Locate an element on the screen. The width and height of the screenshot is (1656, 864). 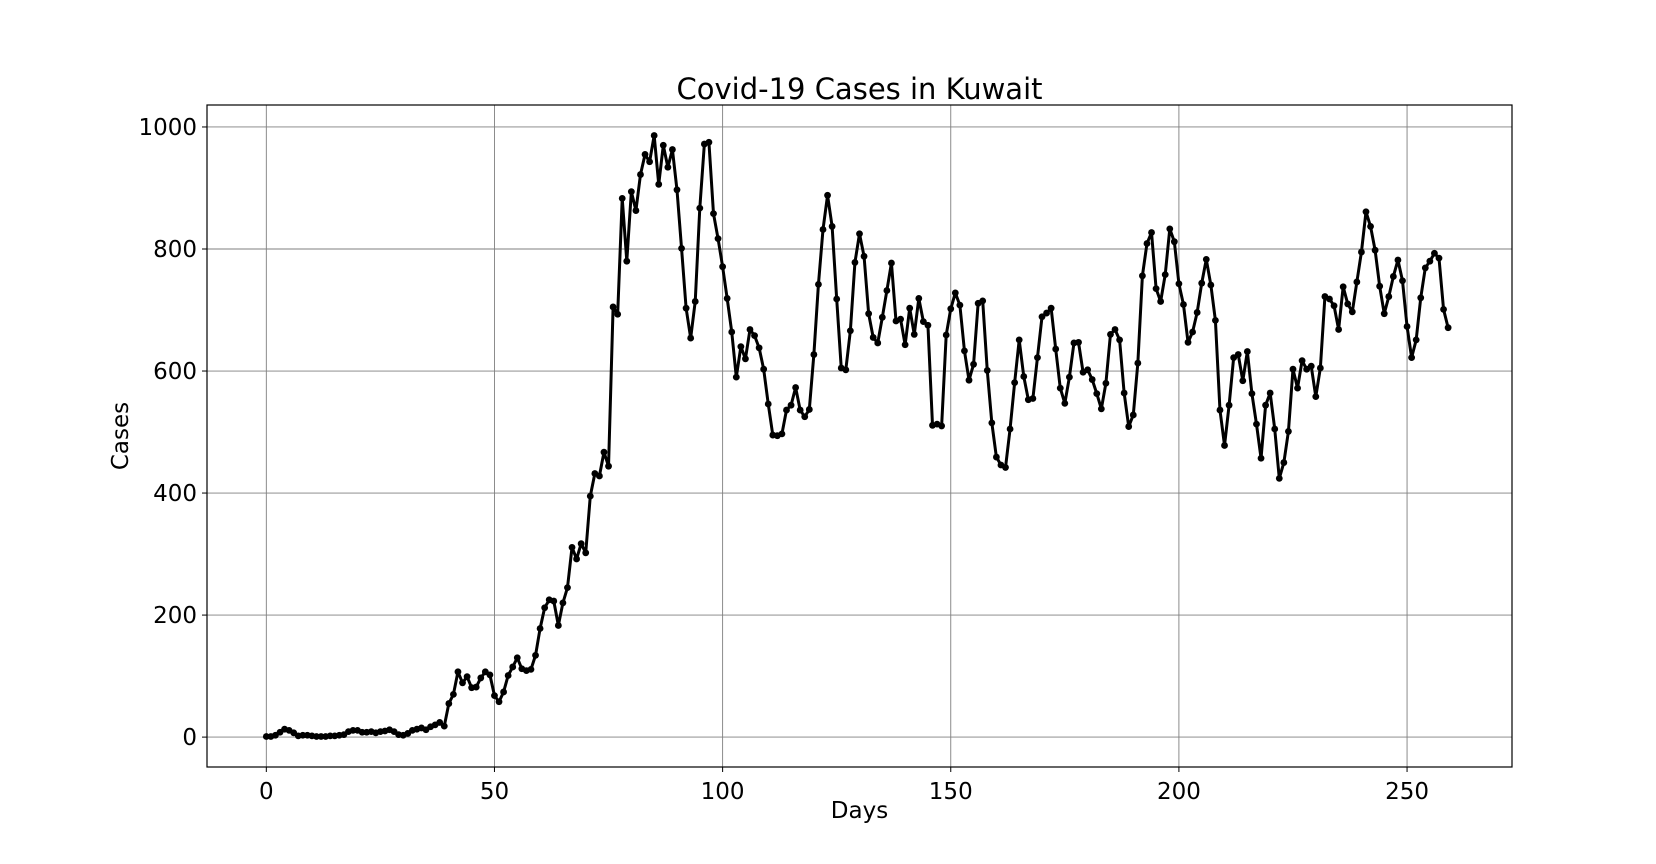
y-tick-label: 0 is located at coordinates (189, 738).